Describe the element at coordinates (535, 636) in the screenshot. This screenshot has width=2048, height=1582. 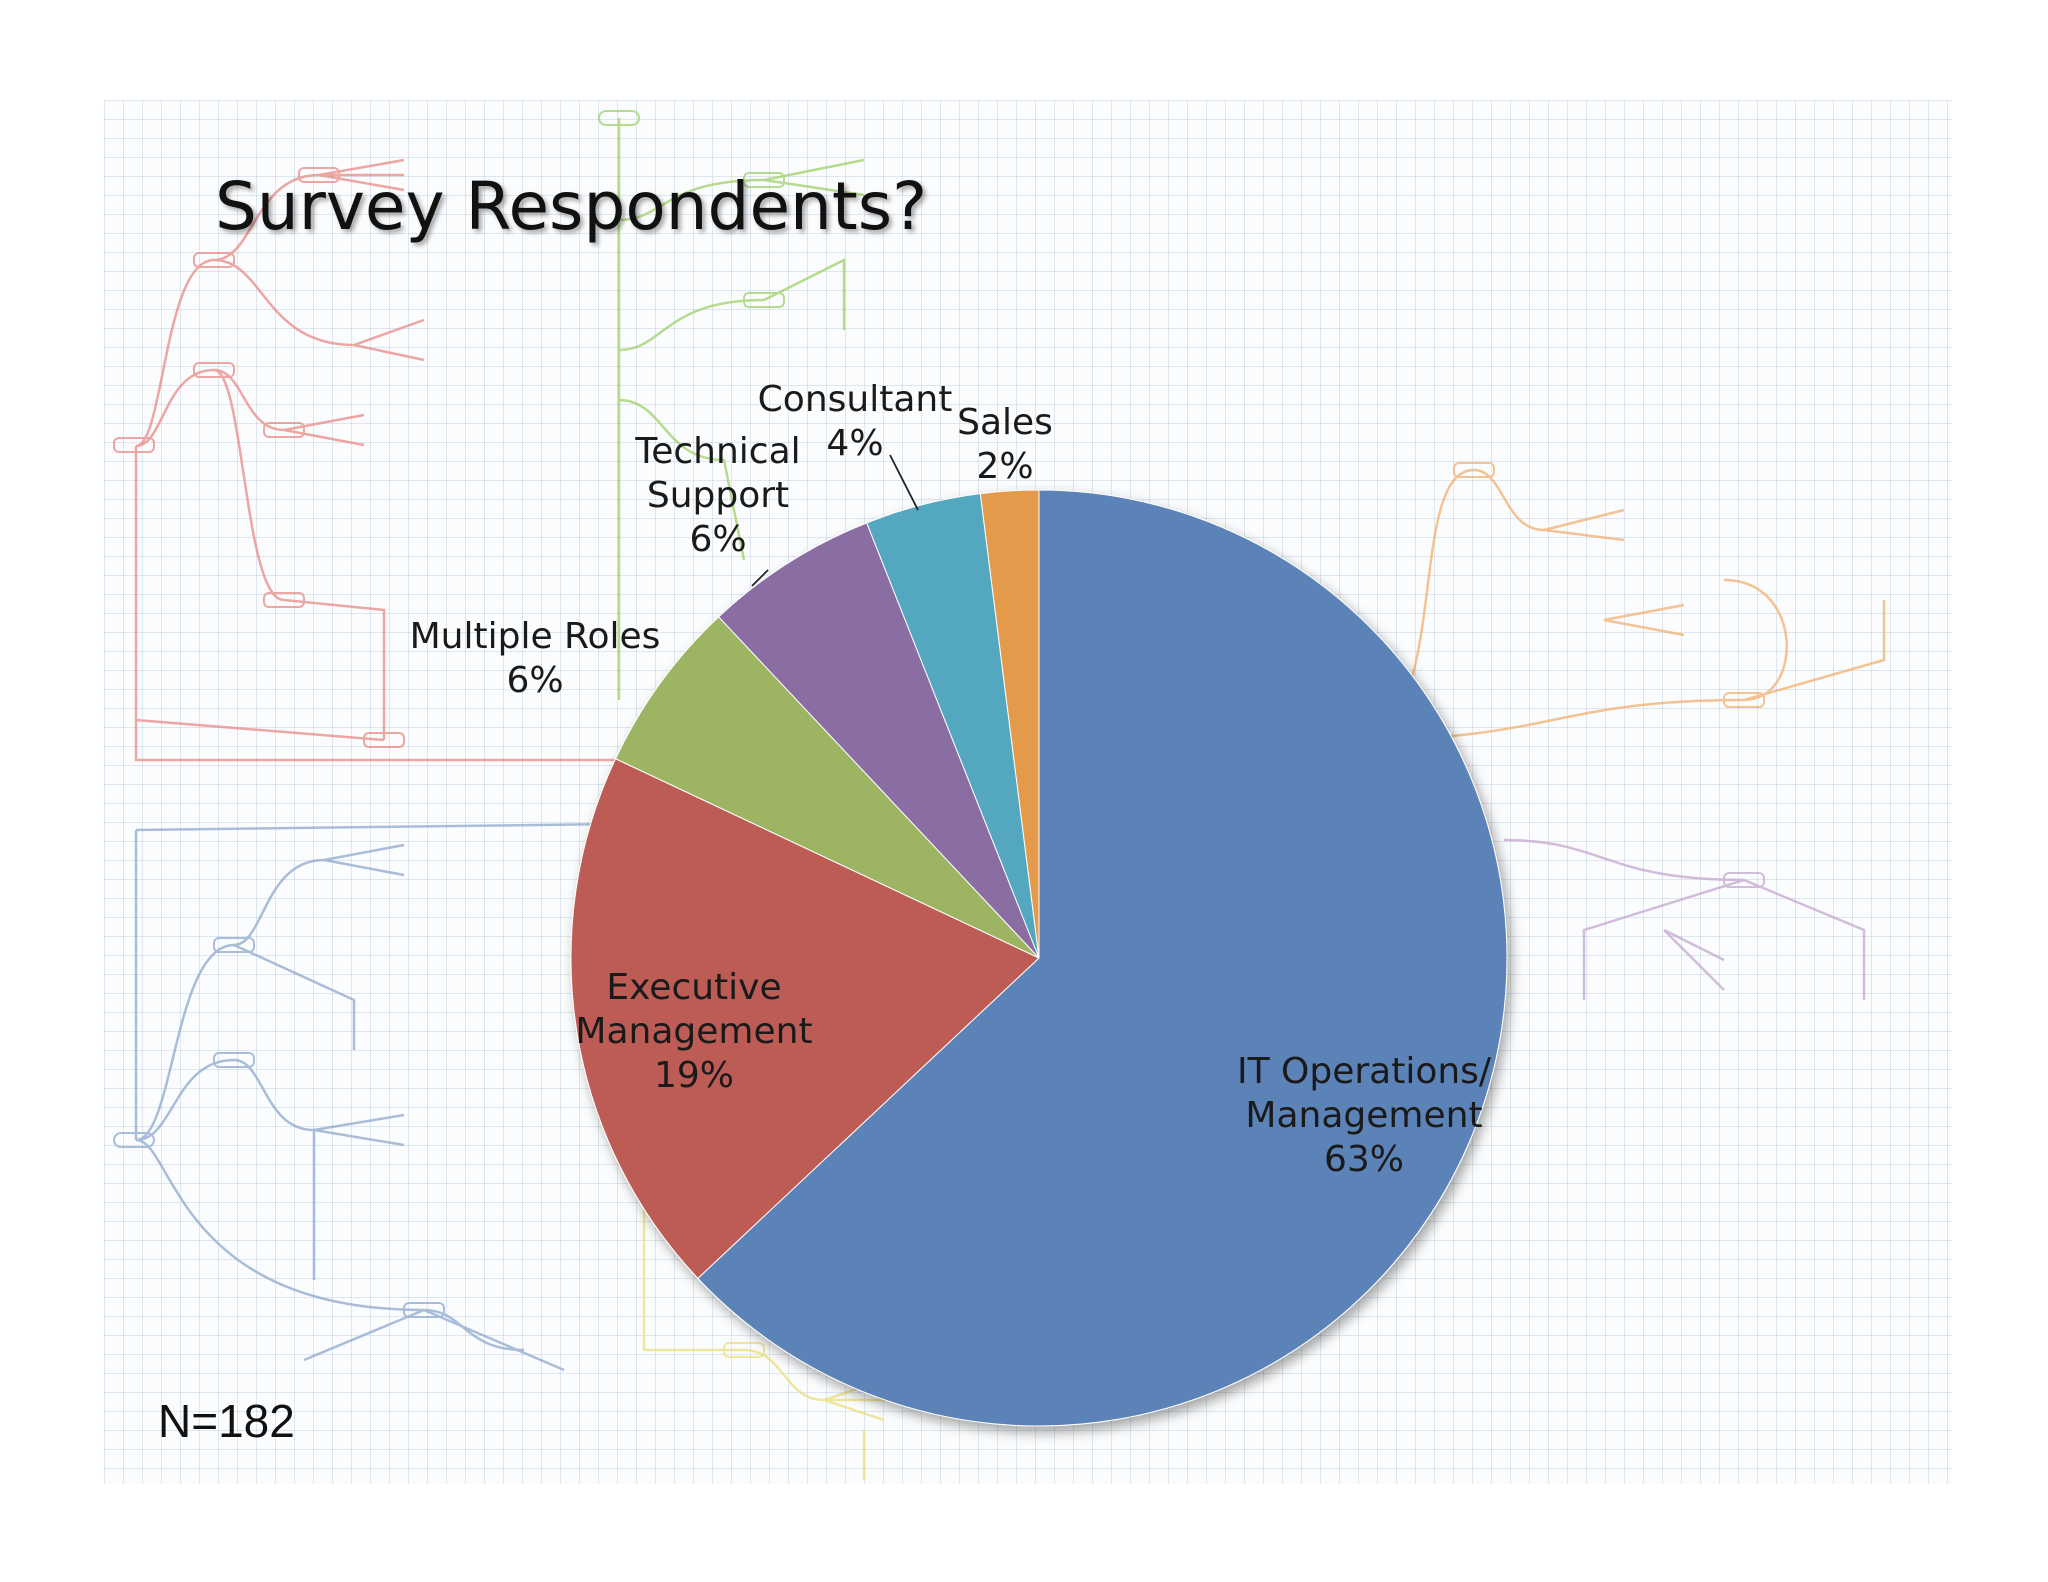
I see `slice-label-line: Multiple Roles` at that location.